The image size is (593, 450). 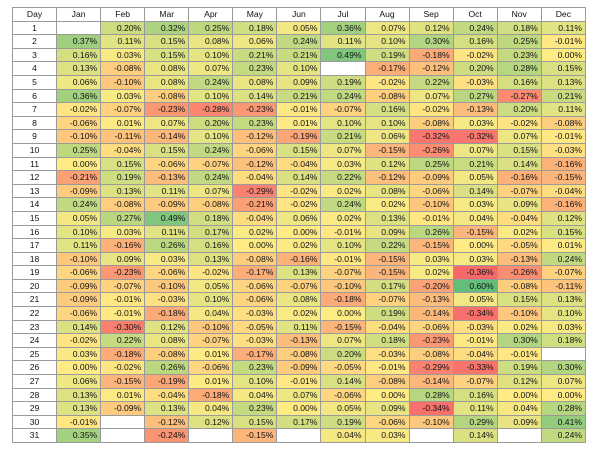 What do you see at coordinates (519, 14) in the screenshot?
I see `column-header-nov: Nov` at bounding box center [519, 14].